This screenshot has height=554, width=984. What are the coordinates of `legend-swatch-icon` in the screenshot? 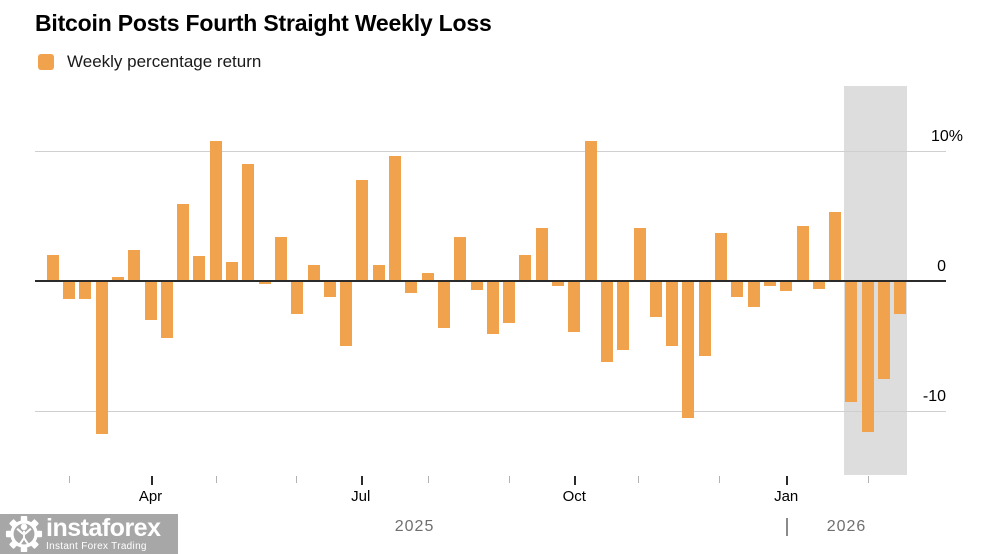 It's located at (46, 62).